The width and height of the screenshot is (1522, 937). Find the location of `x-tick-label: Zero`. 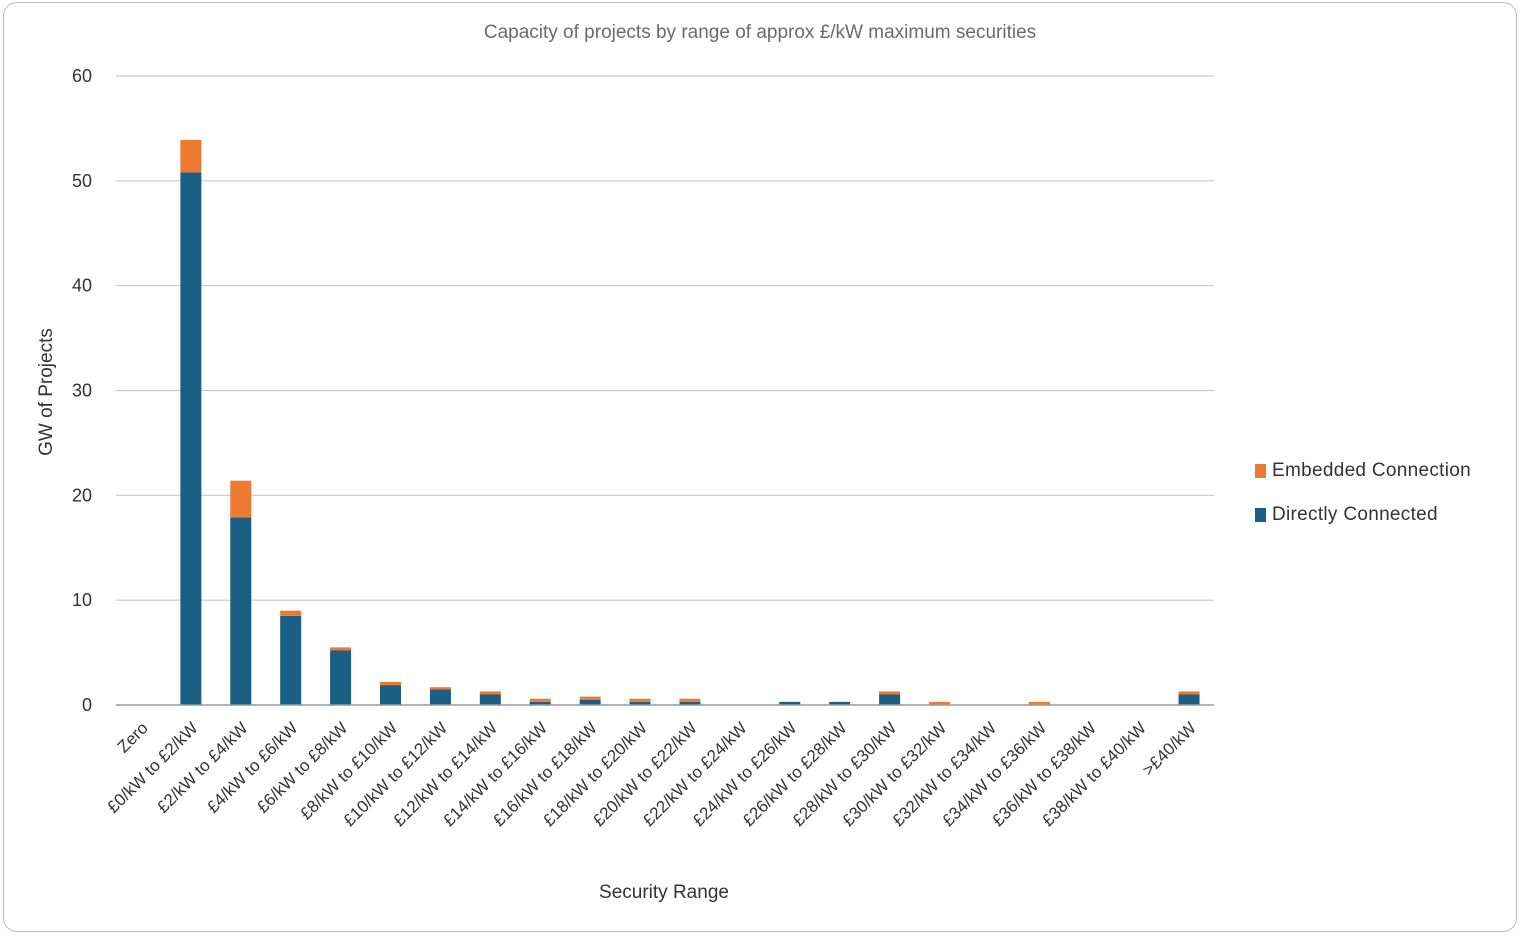

x-tick-label: Zero is located at coordinates (133, 737).